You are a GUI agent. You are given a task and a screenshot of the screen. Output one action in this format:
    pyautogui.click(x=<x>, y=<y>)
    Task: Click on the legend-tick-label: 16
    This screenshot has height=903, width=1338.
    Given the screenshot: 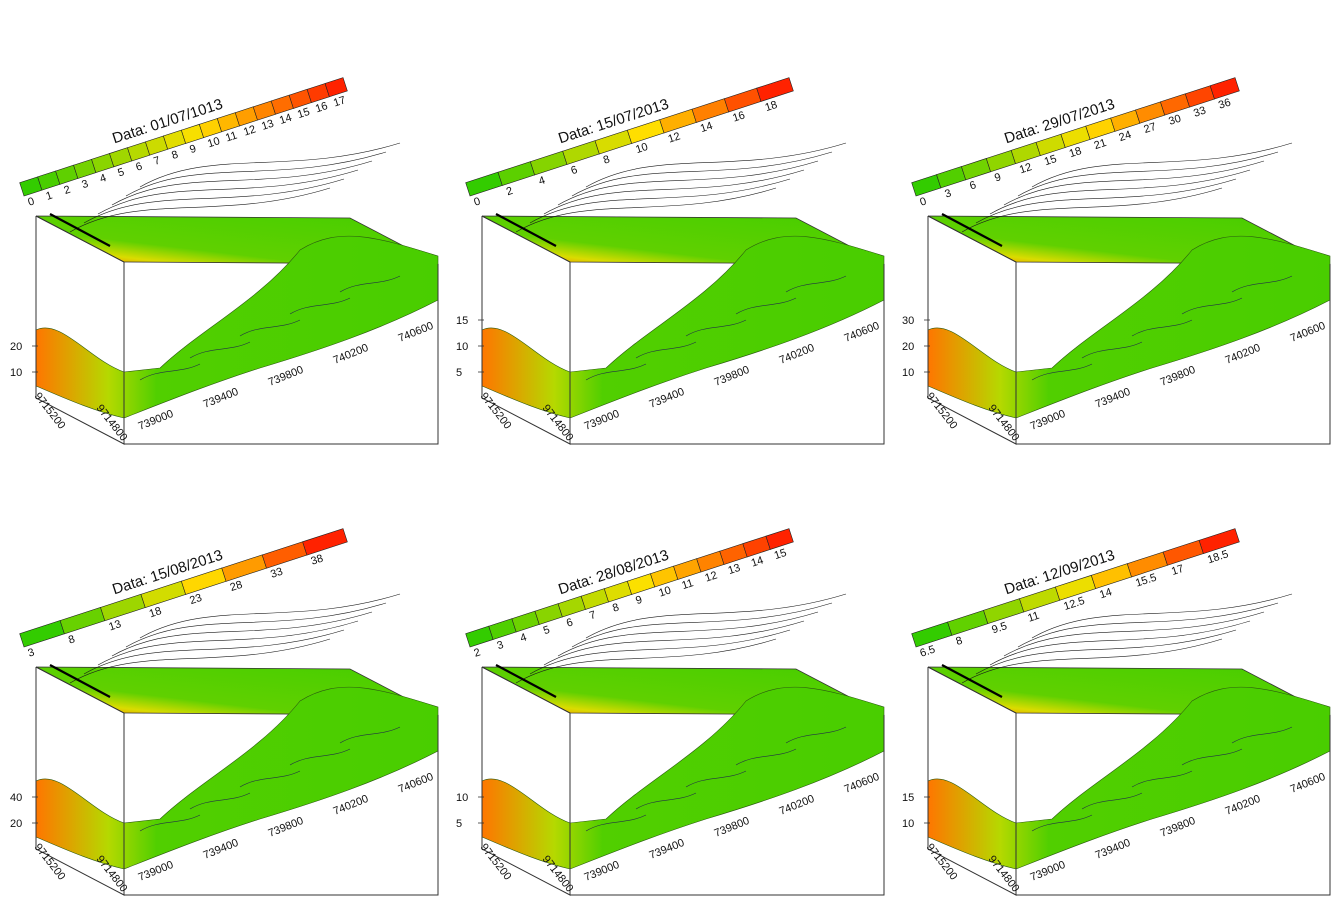 What is the action you would take?
    pyautogui.click(x=738, y=116)
    